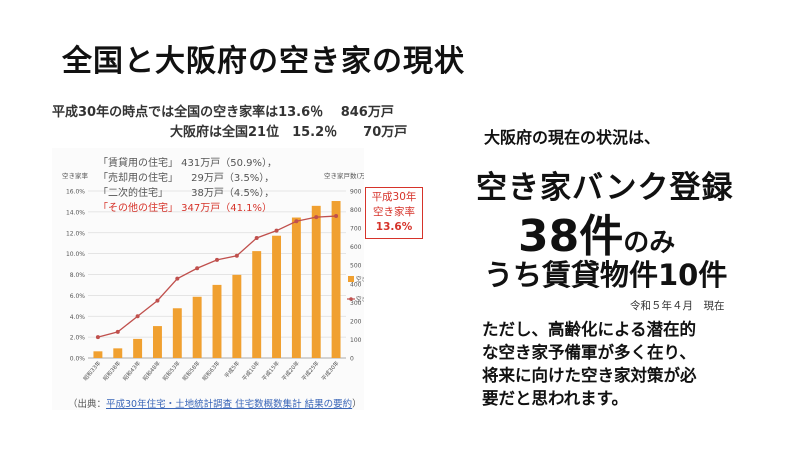 Image resolution: width=800 pixels, height=450 pixels. I want to click on breakdown-other: 「その他の住宅」 347万戸（41.1%）, so click(185, 208).